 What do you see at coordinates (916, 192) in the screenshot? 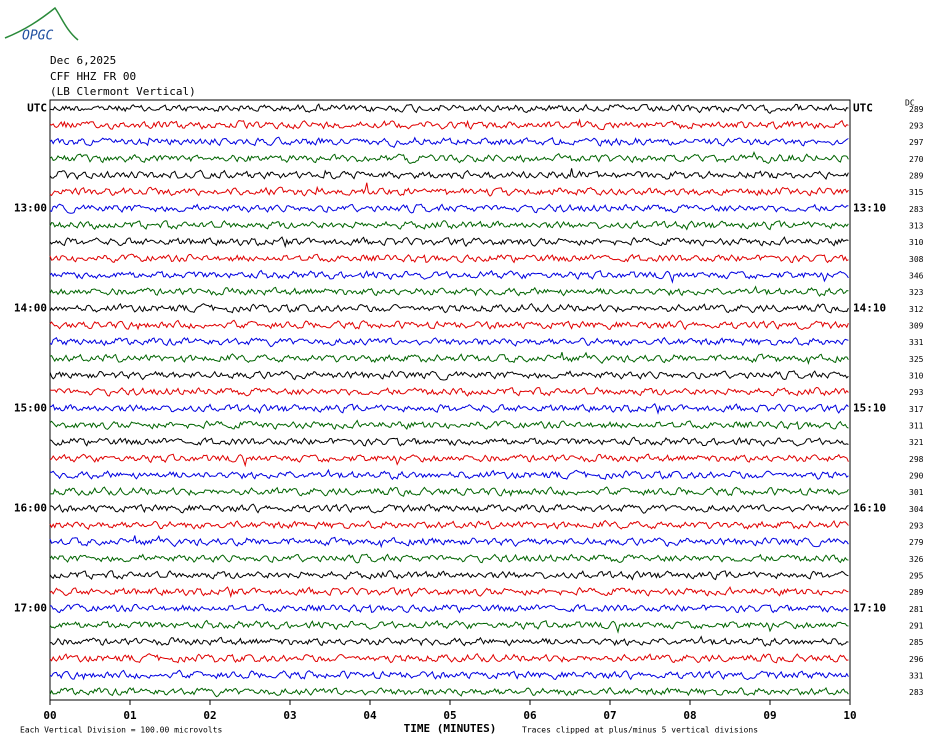
I see `dc-value: 315` at bounding box center [916, 192].